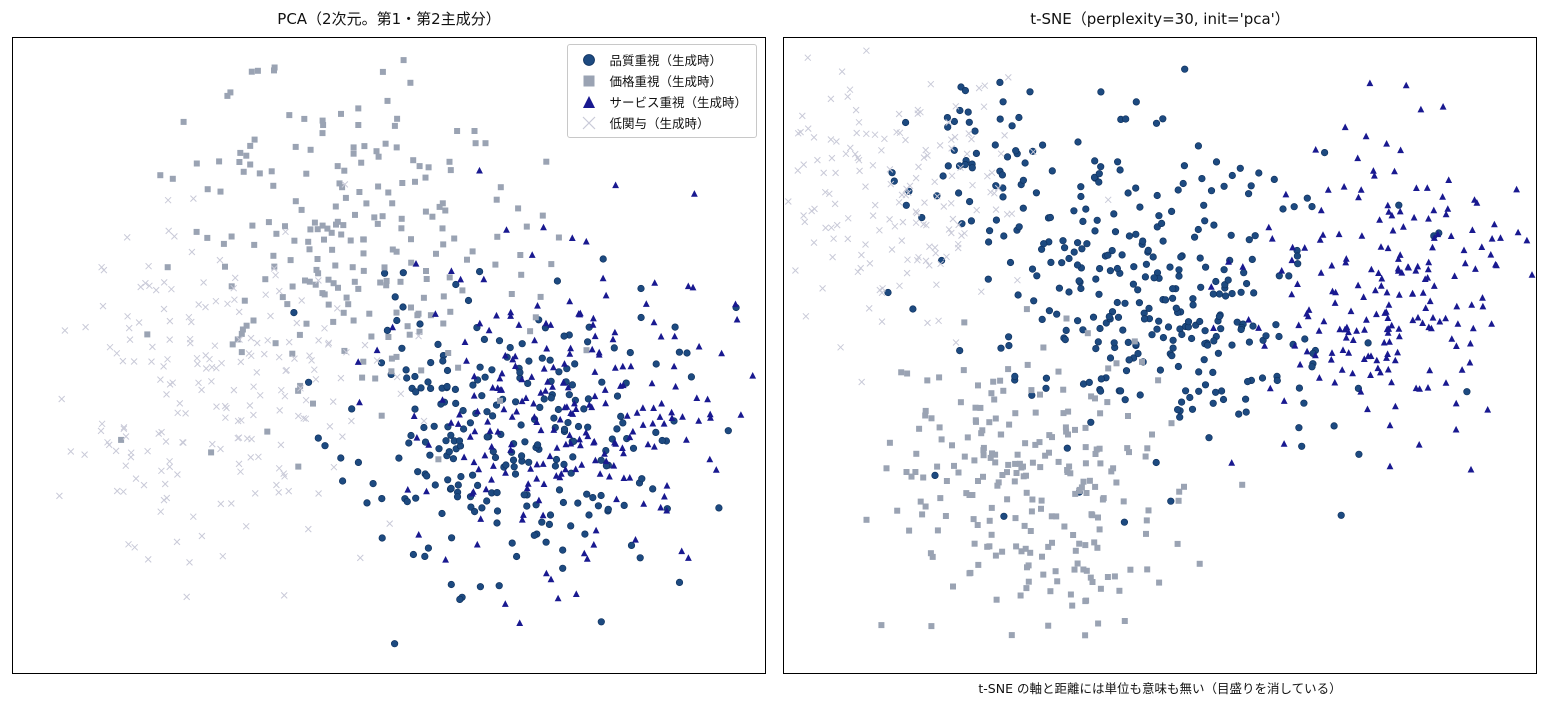 This screenshot has width=1547, height=707. What do you see at coordinates (948, 216) in the screenshot?
I see `series-low` at bounding box center [948, 216].